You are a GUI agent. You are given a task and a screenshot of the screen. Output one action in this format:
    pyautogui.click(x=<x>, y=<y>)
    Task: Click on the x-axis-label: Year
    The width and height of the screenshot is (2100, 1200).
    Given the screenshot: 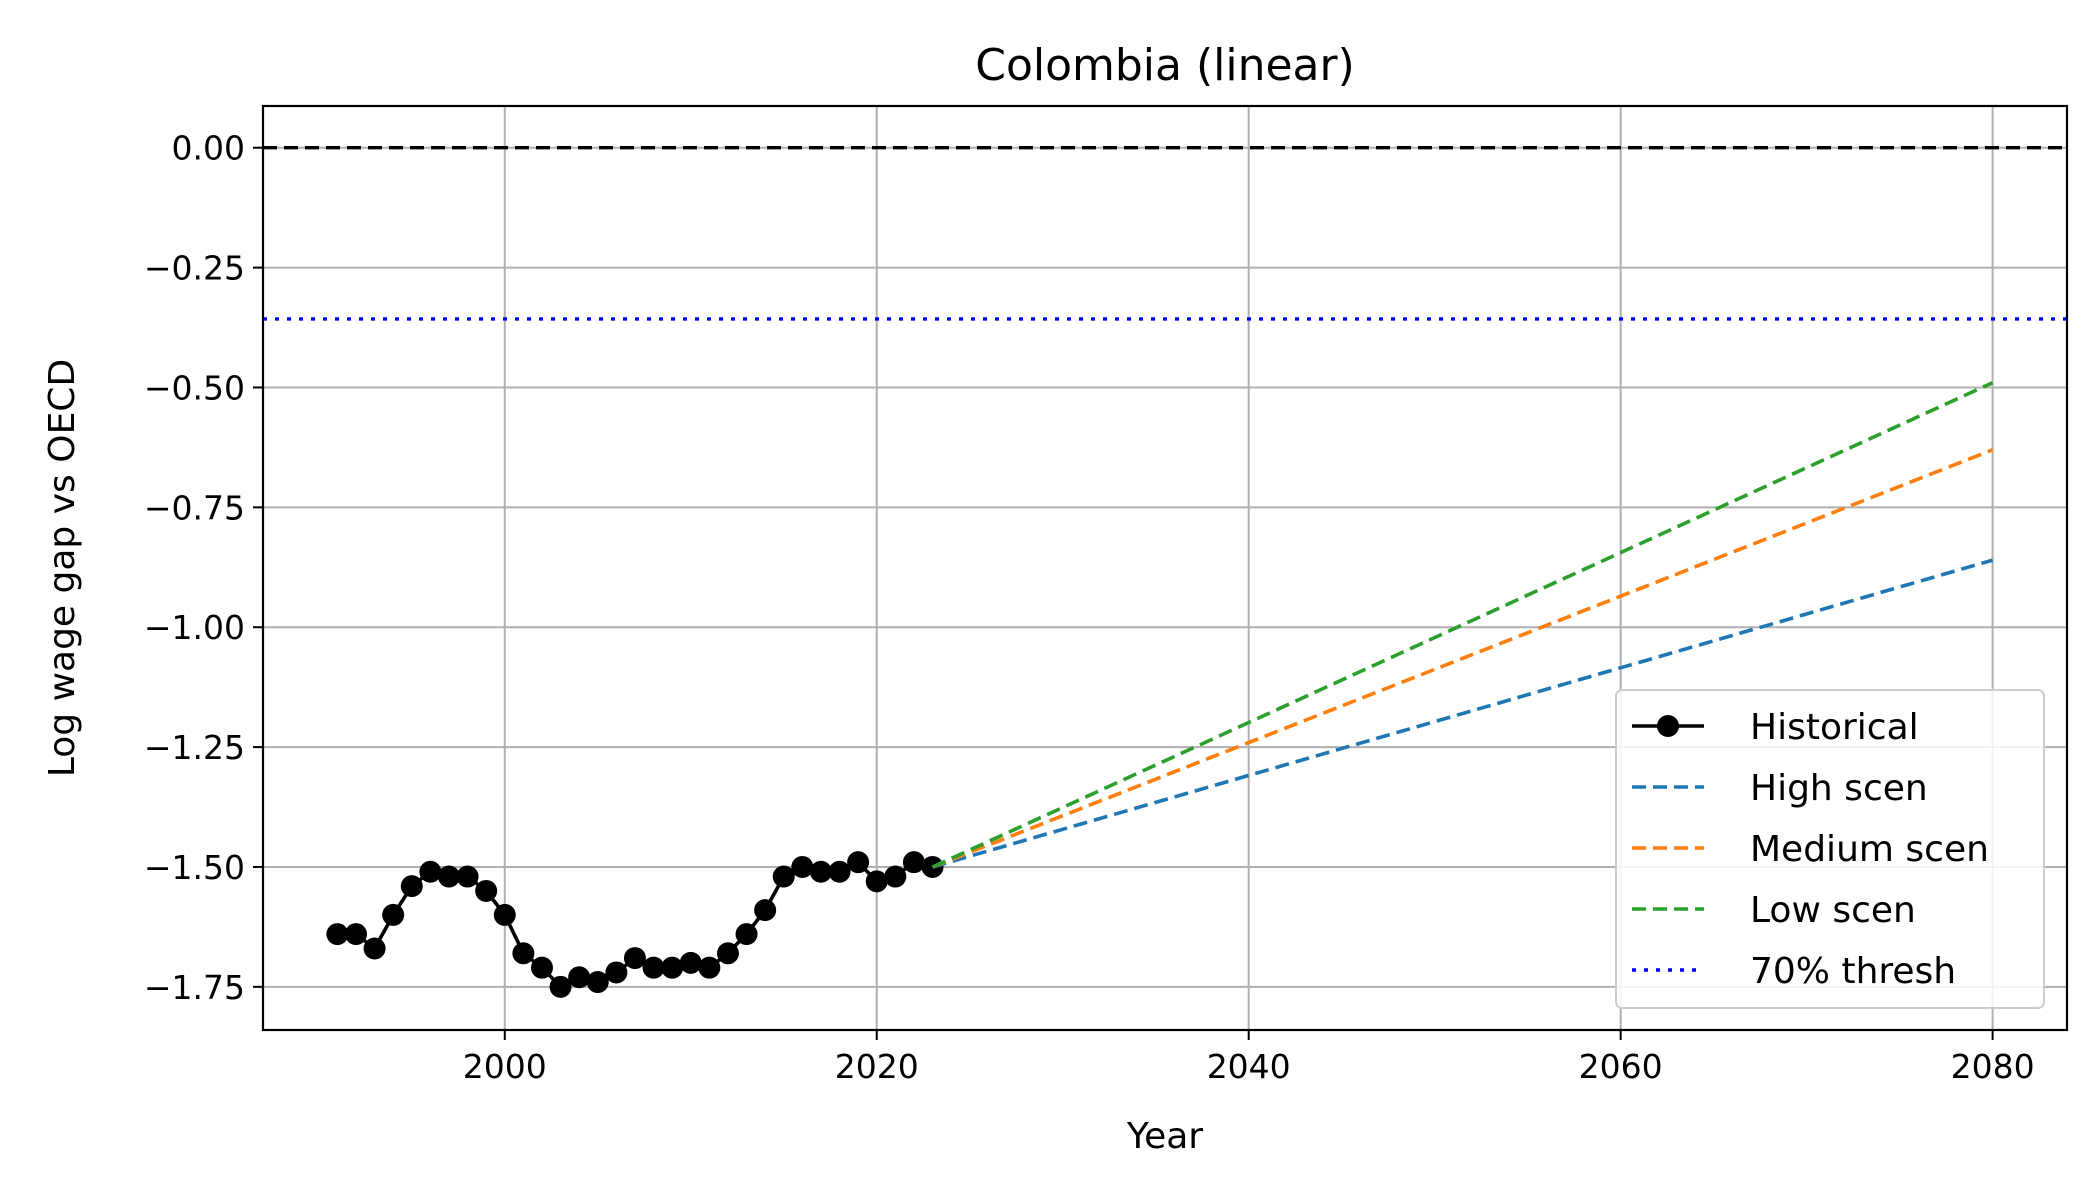 What is the action you would take?
    pyautogui.click(x=1164, y=1136)
    